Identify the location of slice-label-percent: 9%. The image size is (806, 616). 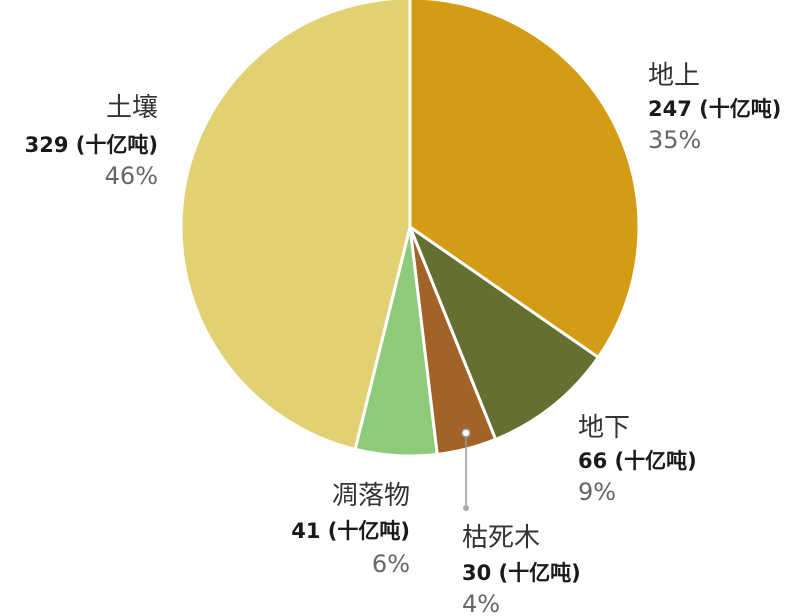
(597, 492).